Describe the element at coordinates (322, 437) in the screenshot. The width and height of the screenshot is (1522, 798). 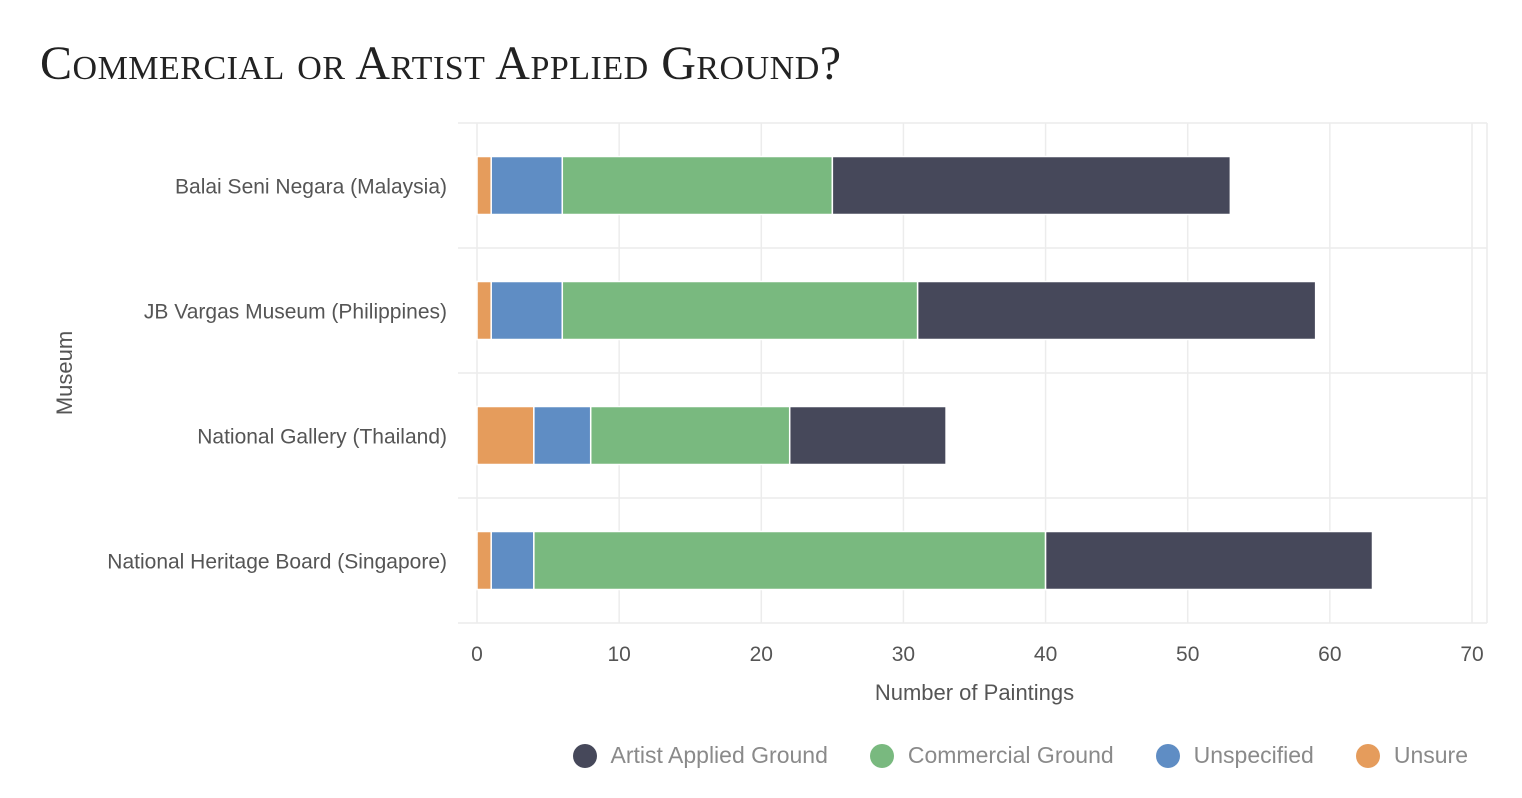
I see `y-tick-label: National Gallery (Thailand)` at that location.